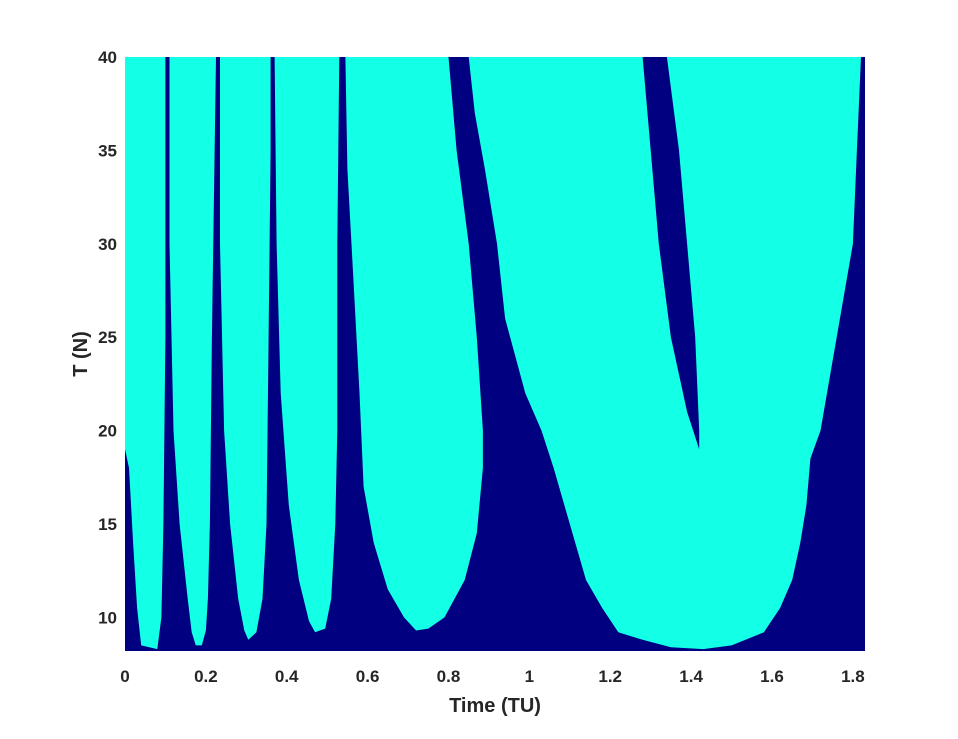 Image resolution: width=958 pixels, height=739 pixels. Describe the element at coordinates (107, 244) in the screenshot. I see `y-tick-label: 30` at that location.